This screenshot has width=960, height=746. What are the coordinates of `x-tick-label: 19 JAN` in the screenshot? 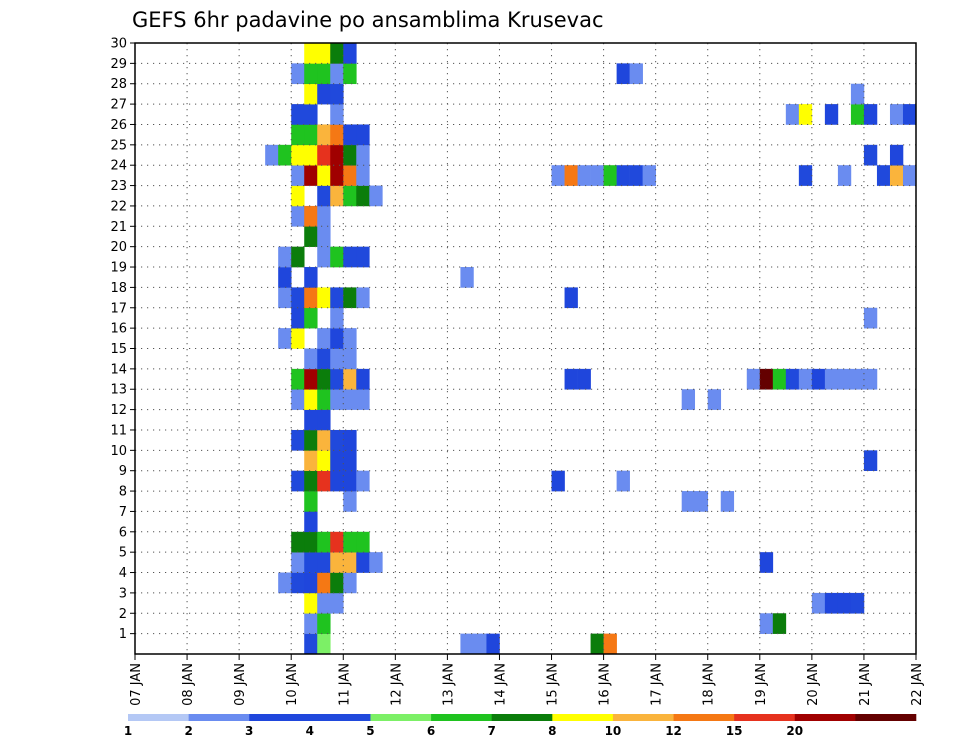 It's located at (761, 684).